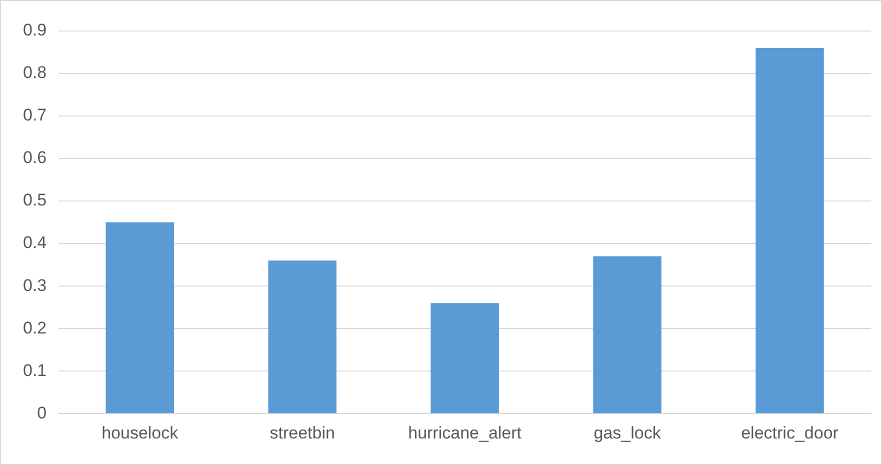 The height and width of the screenshot is (465, 882). Describe the element at coordinates (34, 115) in the screenshot. I see `y-tick-label: 0.7` at that location.